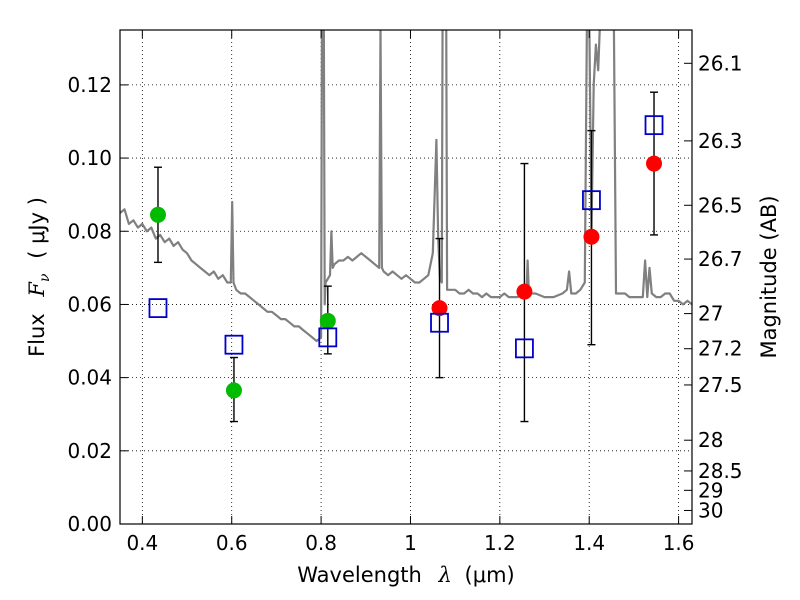 This screenshot has width=800, height=600. Describe the element at coordinates (89, 451) in the screenshot. I see `y-tick-label: 0.02` at that location.